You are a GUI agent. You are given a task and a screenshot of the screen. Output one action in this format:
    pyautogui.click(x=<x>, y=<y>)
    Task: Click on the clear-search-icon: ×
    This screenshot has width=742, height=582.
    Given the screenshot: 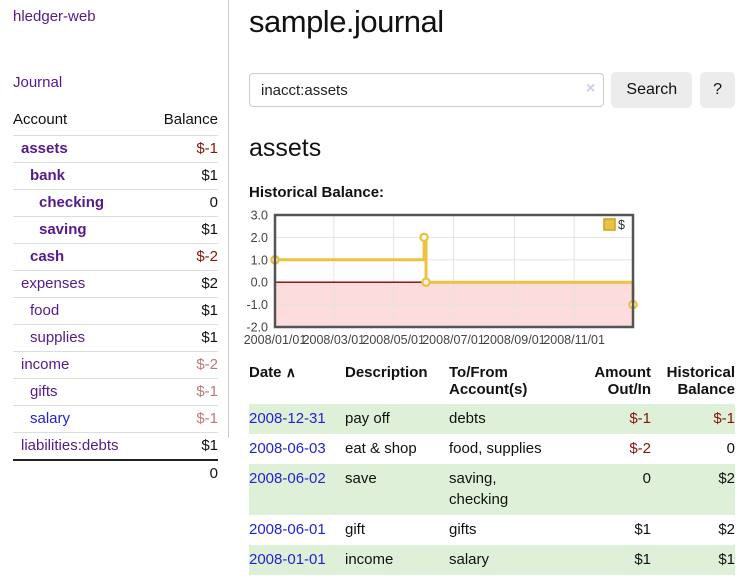 What is the action you would take?
    pyautogui.click(x=591, y=88)
    